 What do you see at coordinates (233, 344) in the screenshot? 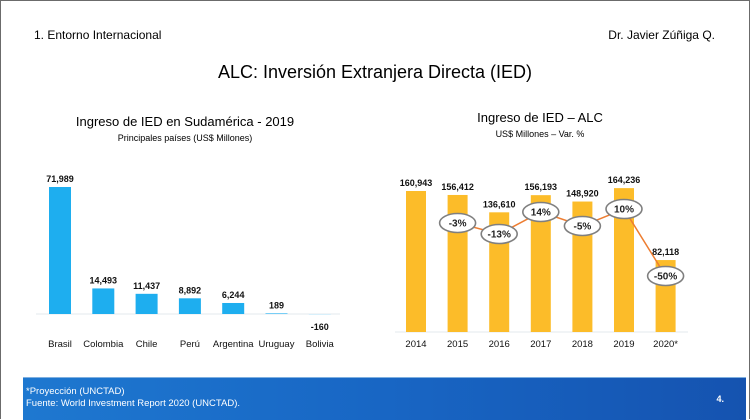
I see `left-category-label: Argentina` at bounding box center [233, 344].